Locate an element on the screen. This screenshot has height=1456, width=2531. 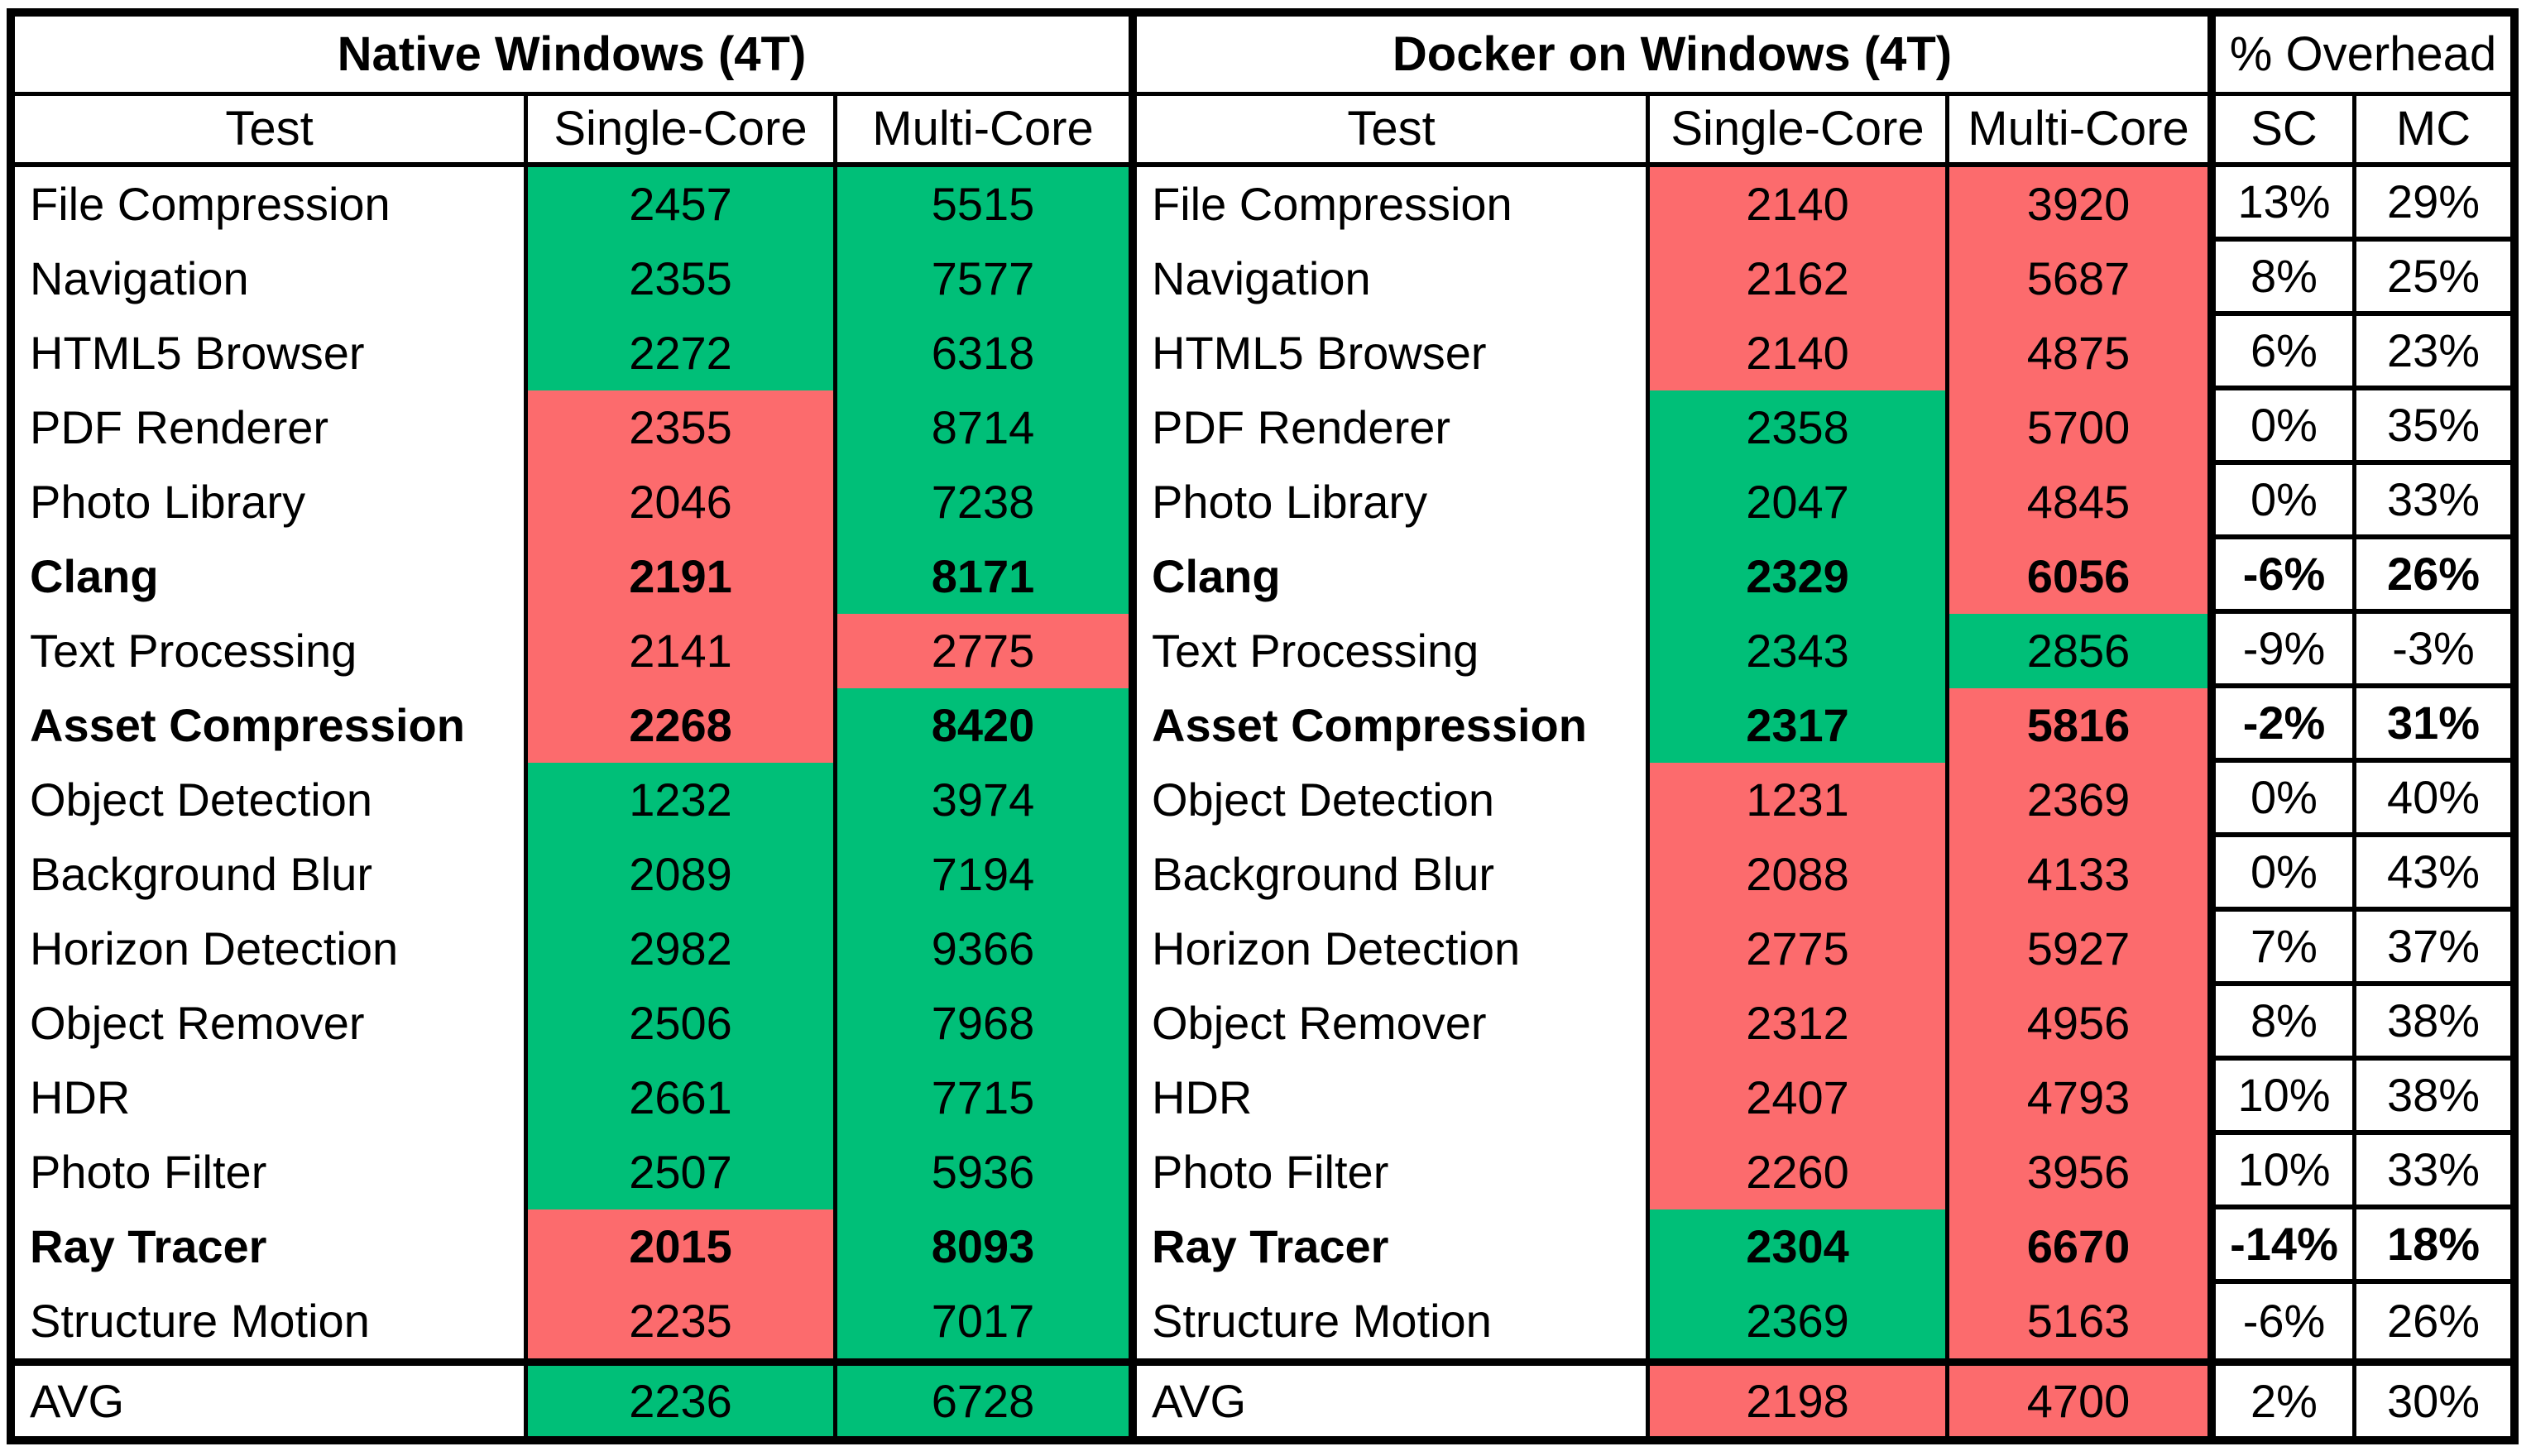
native-test-cell: File Compression is located at coordinates (271, 204).